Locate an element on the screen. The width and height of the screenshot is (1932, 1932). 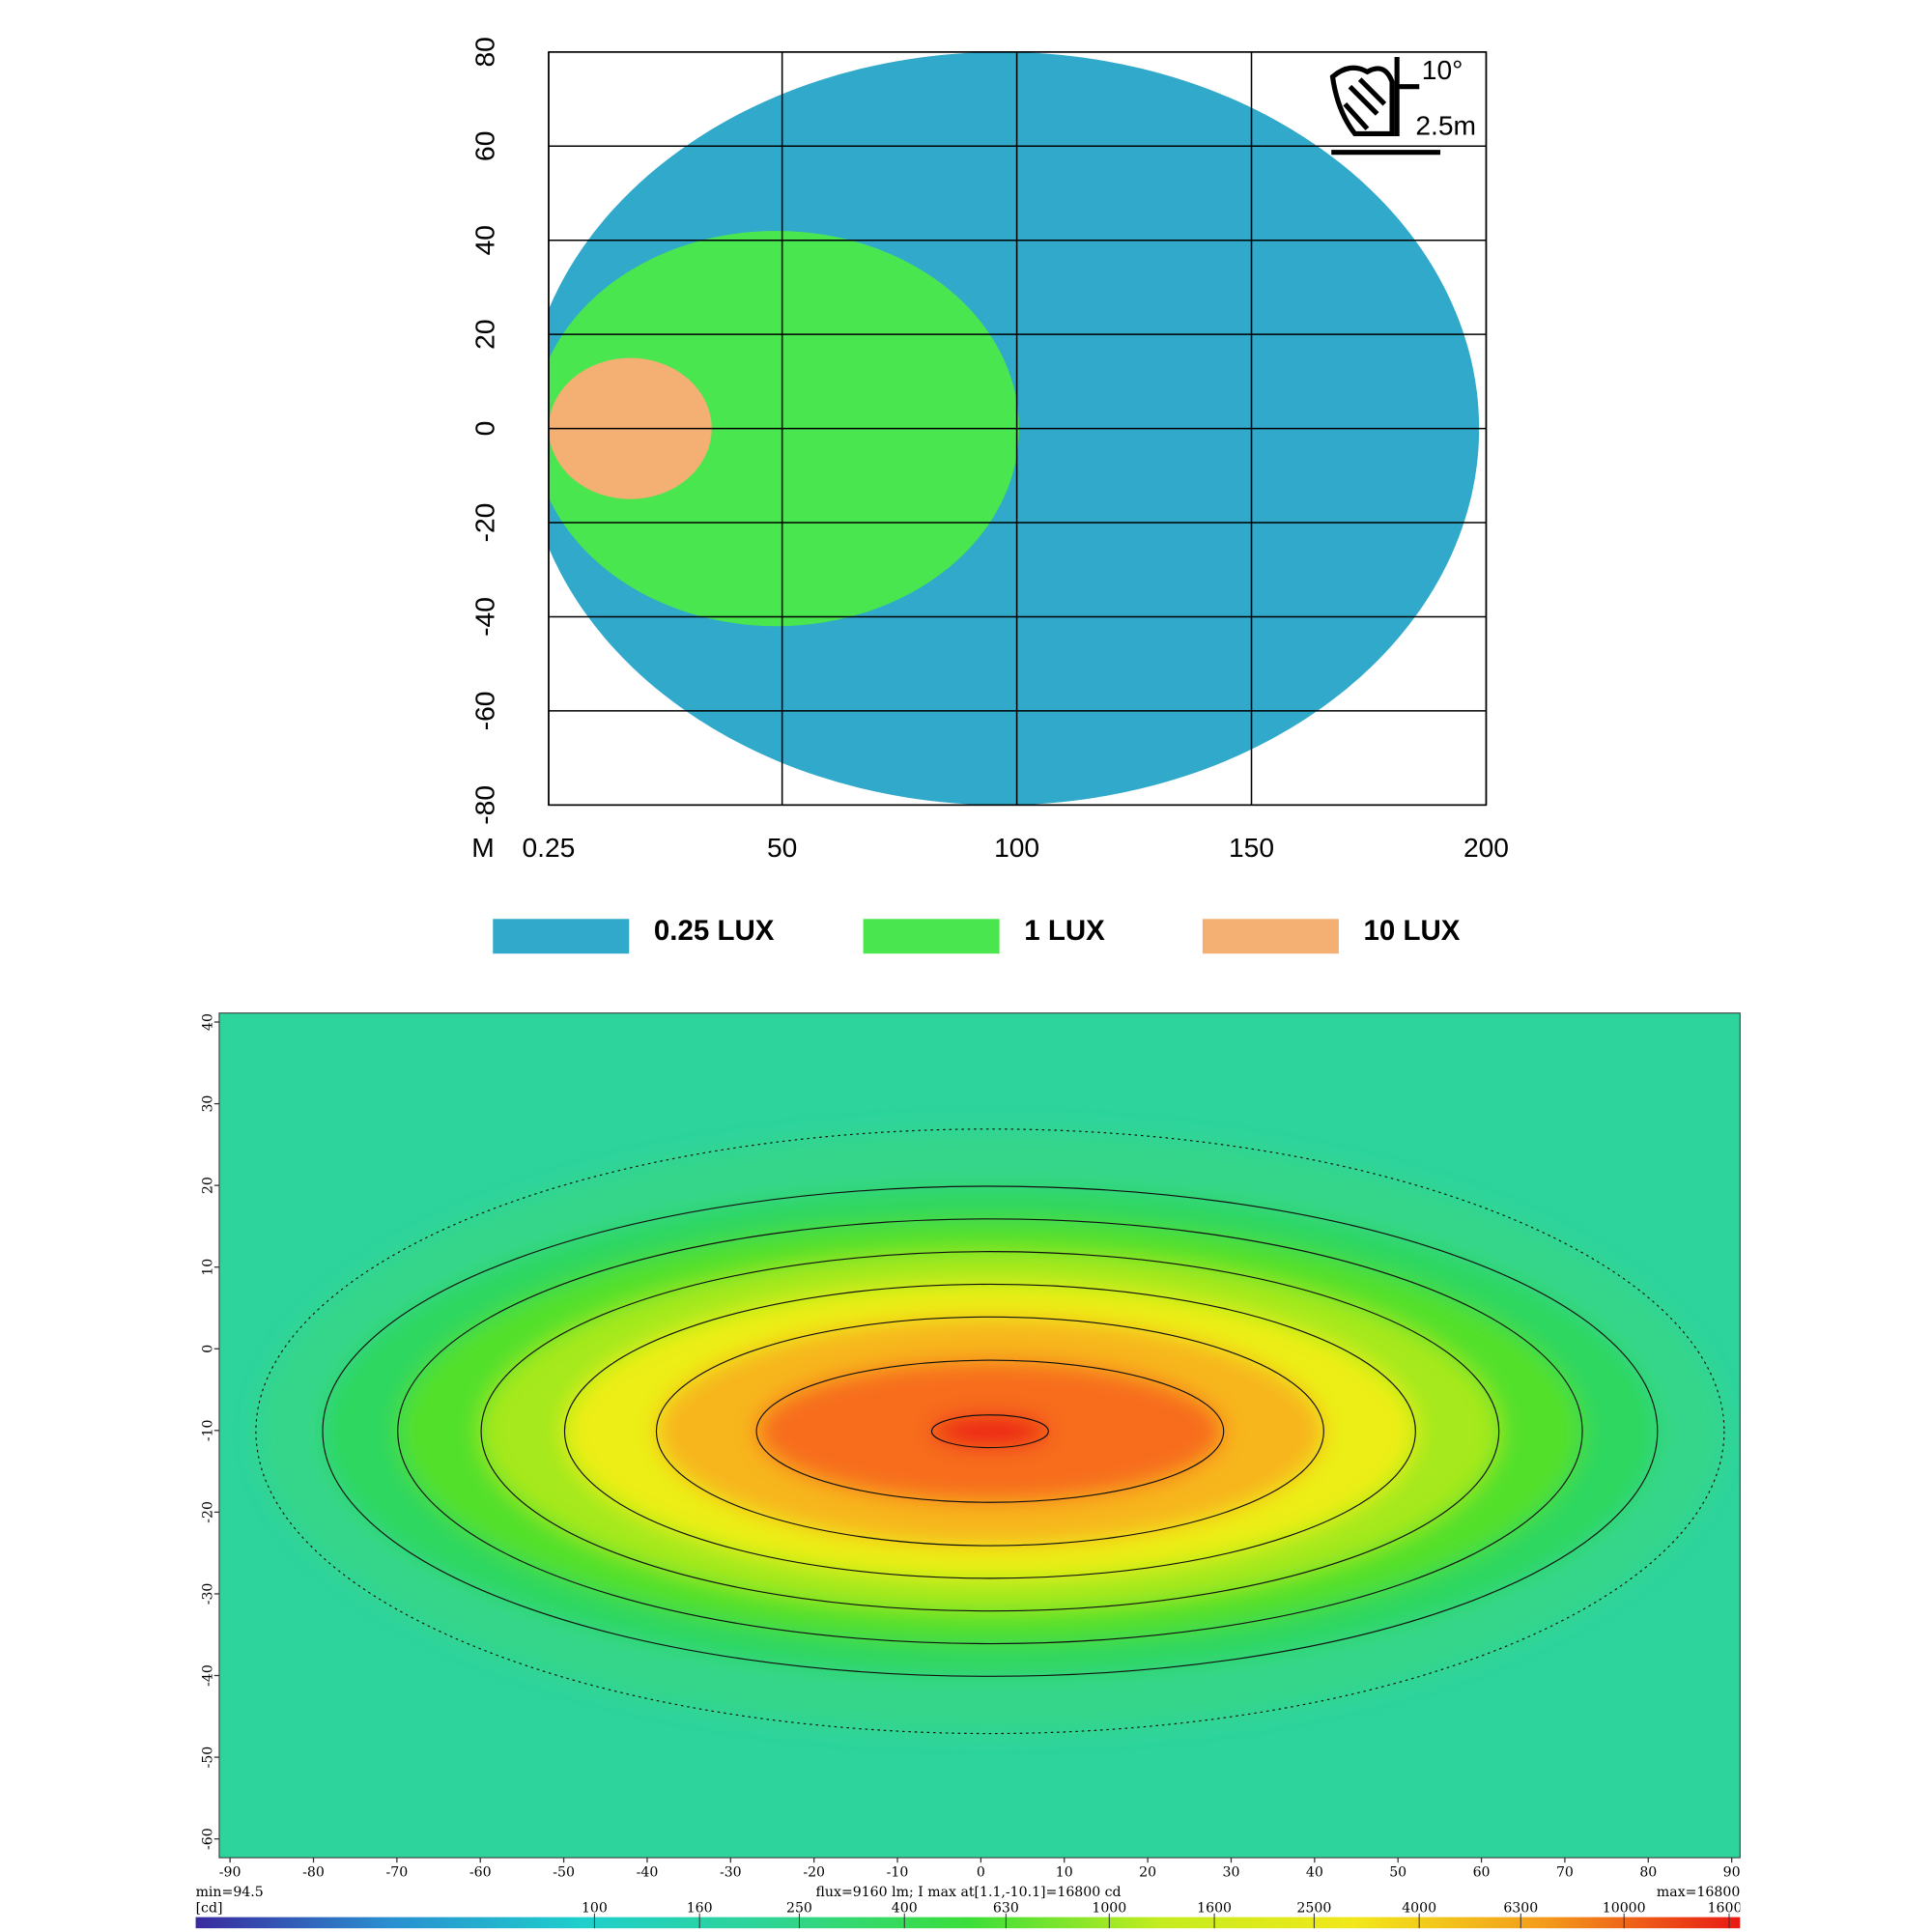
x-tick-label: 30 is located at coordinates (1231, 1872).